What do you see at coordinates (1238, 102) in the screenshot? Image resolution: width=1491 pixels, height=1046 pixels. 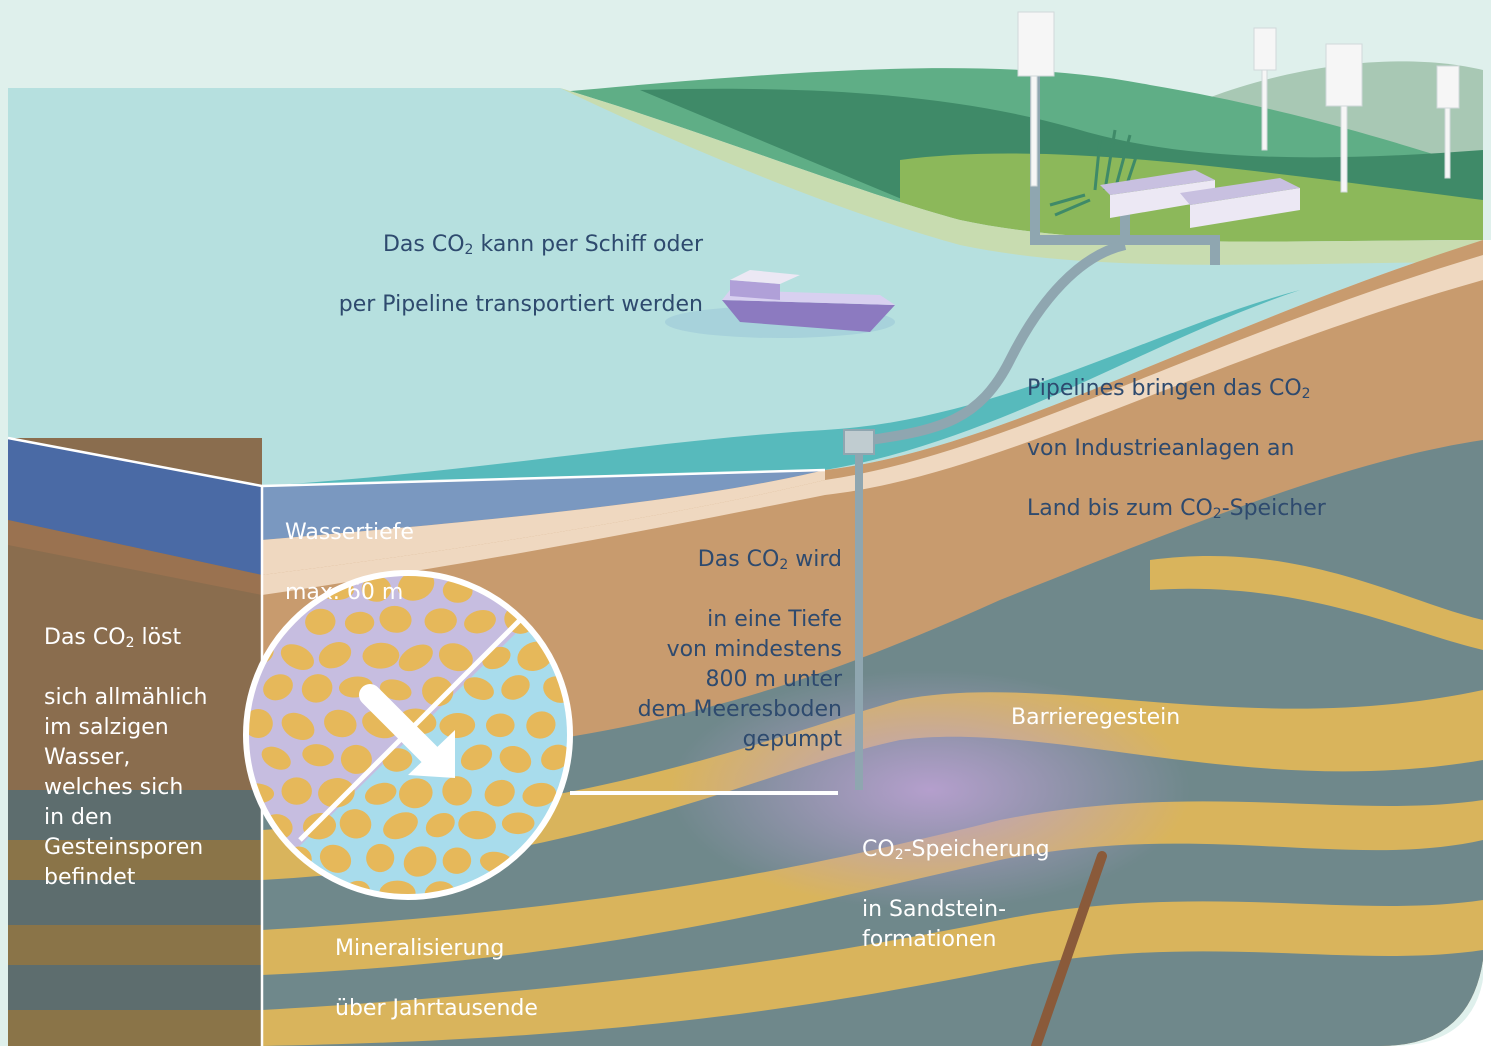 I see `wind-turbine-icon` at bounding box center [1238, 102].